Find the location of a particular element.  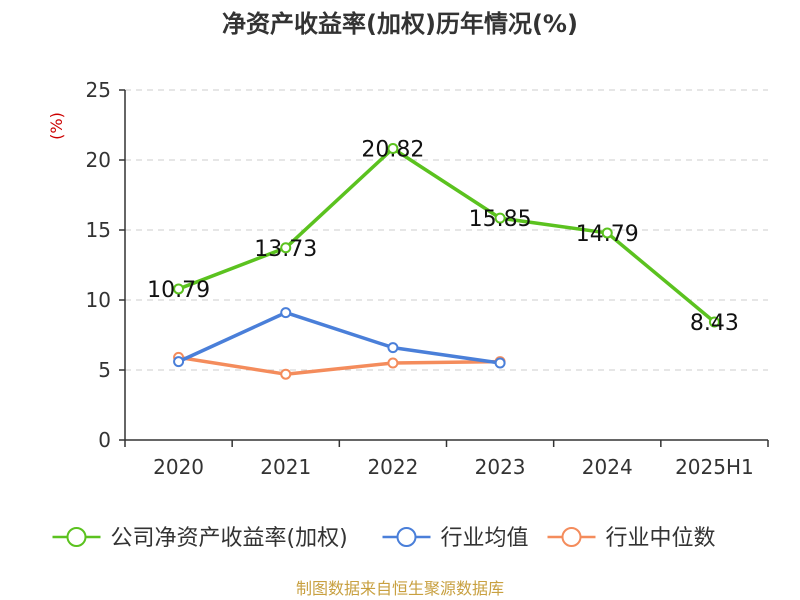

x-tick-label-3: 2023 is located at coordinates (500, 467).